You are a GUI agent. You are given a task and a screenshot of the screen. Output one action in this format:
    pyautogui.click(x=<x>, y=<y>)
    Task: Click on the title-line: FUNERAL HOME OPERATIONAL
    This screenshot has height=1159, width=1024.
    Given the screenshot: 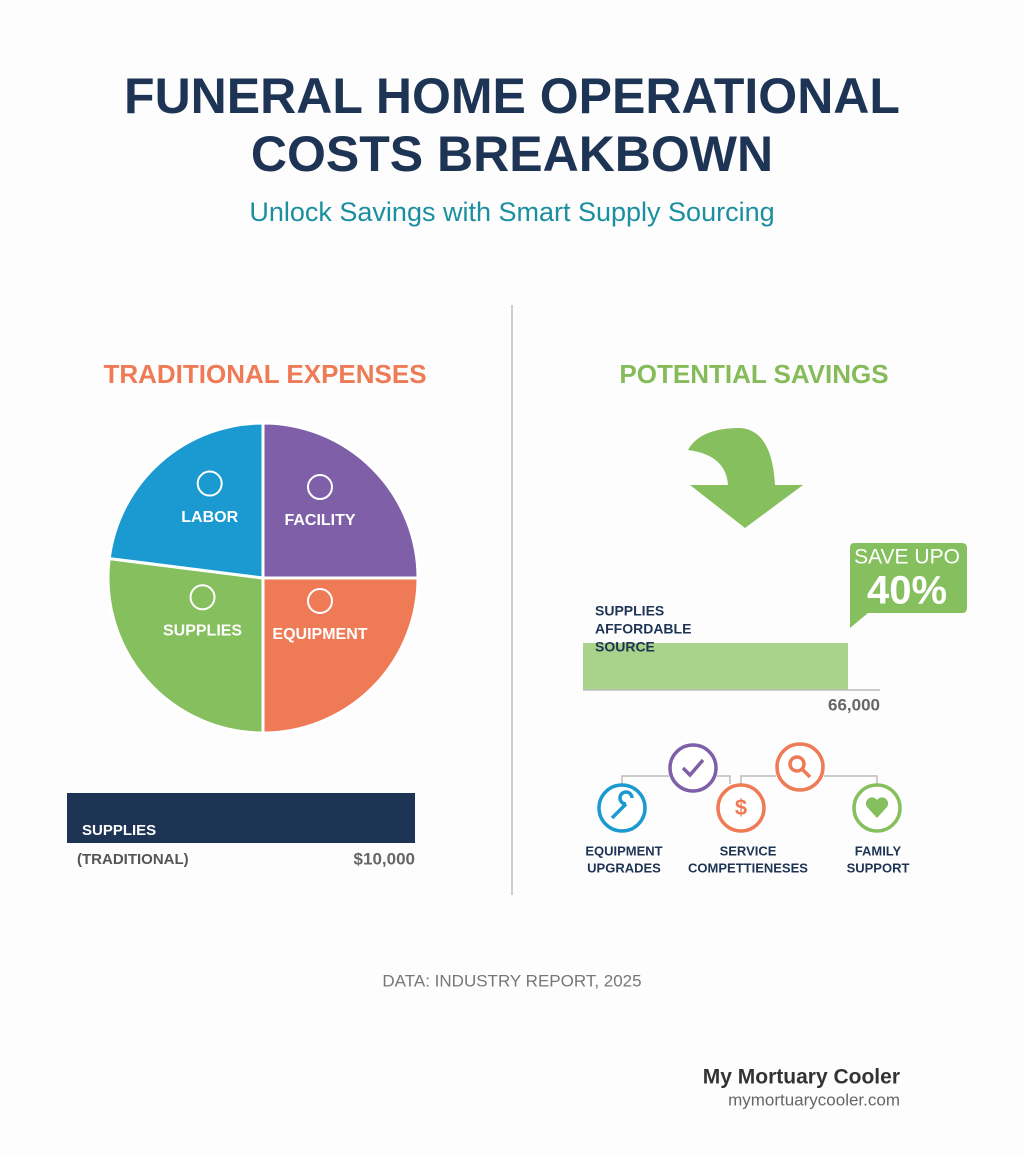 What is the action you would take?
    pyautogui.click(x=512, y=96)
    